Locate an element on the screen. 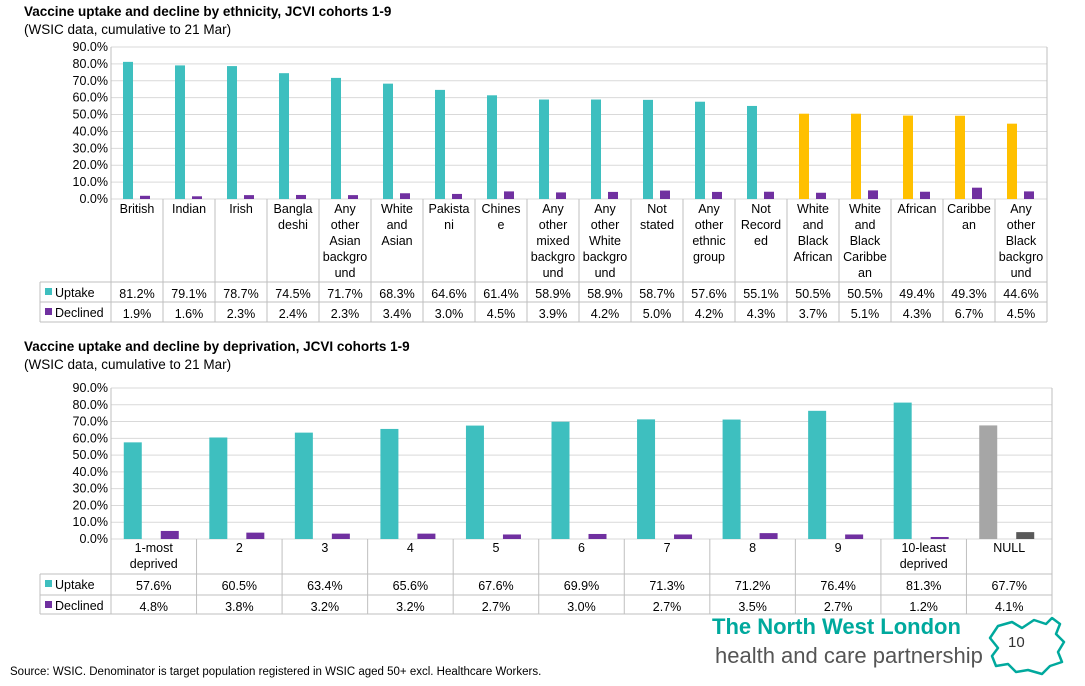 The width and height of the screenshot is (1085, 686). dep-category-label: 1-most is located at coordinates (154, 548).